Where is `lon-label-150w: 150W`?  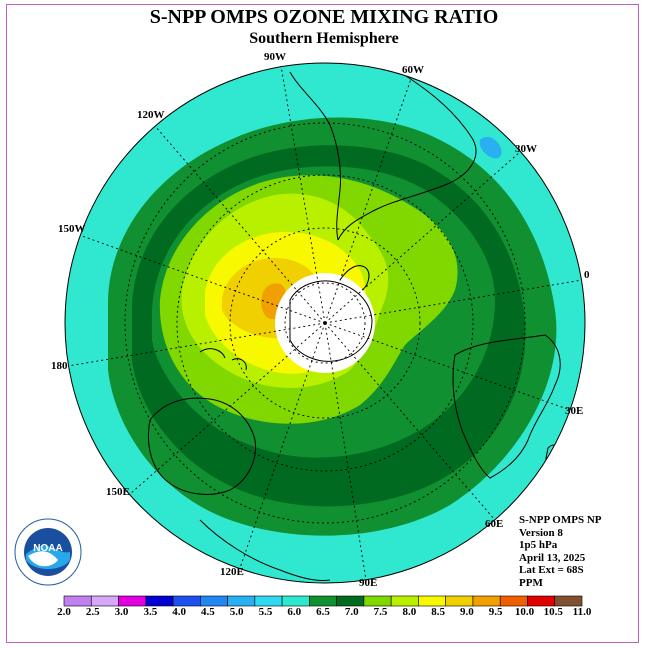
lon-label-150w: 150W is located at coordinates (72, 229).